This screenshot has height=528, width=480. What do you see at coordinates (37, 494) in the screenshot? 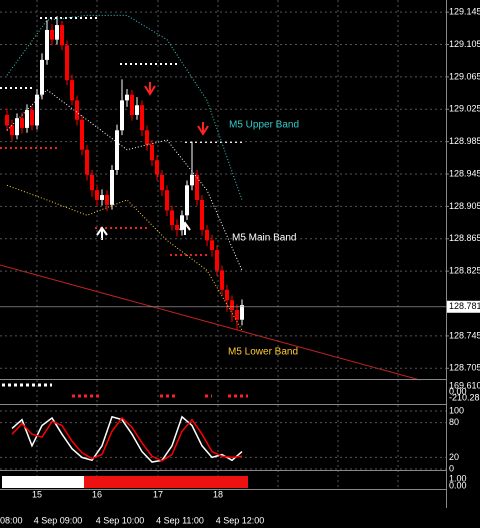
I see `day-label: 15` at bounding box center [37, 494].